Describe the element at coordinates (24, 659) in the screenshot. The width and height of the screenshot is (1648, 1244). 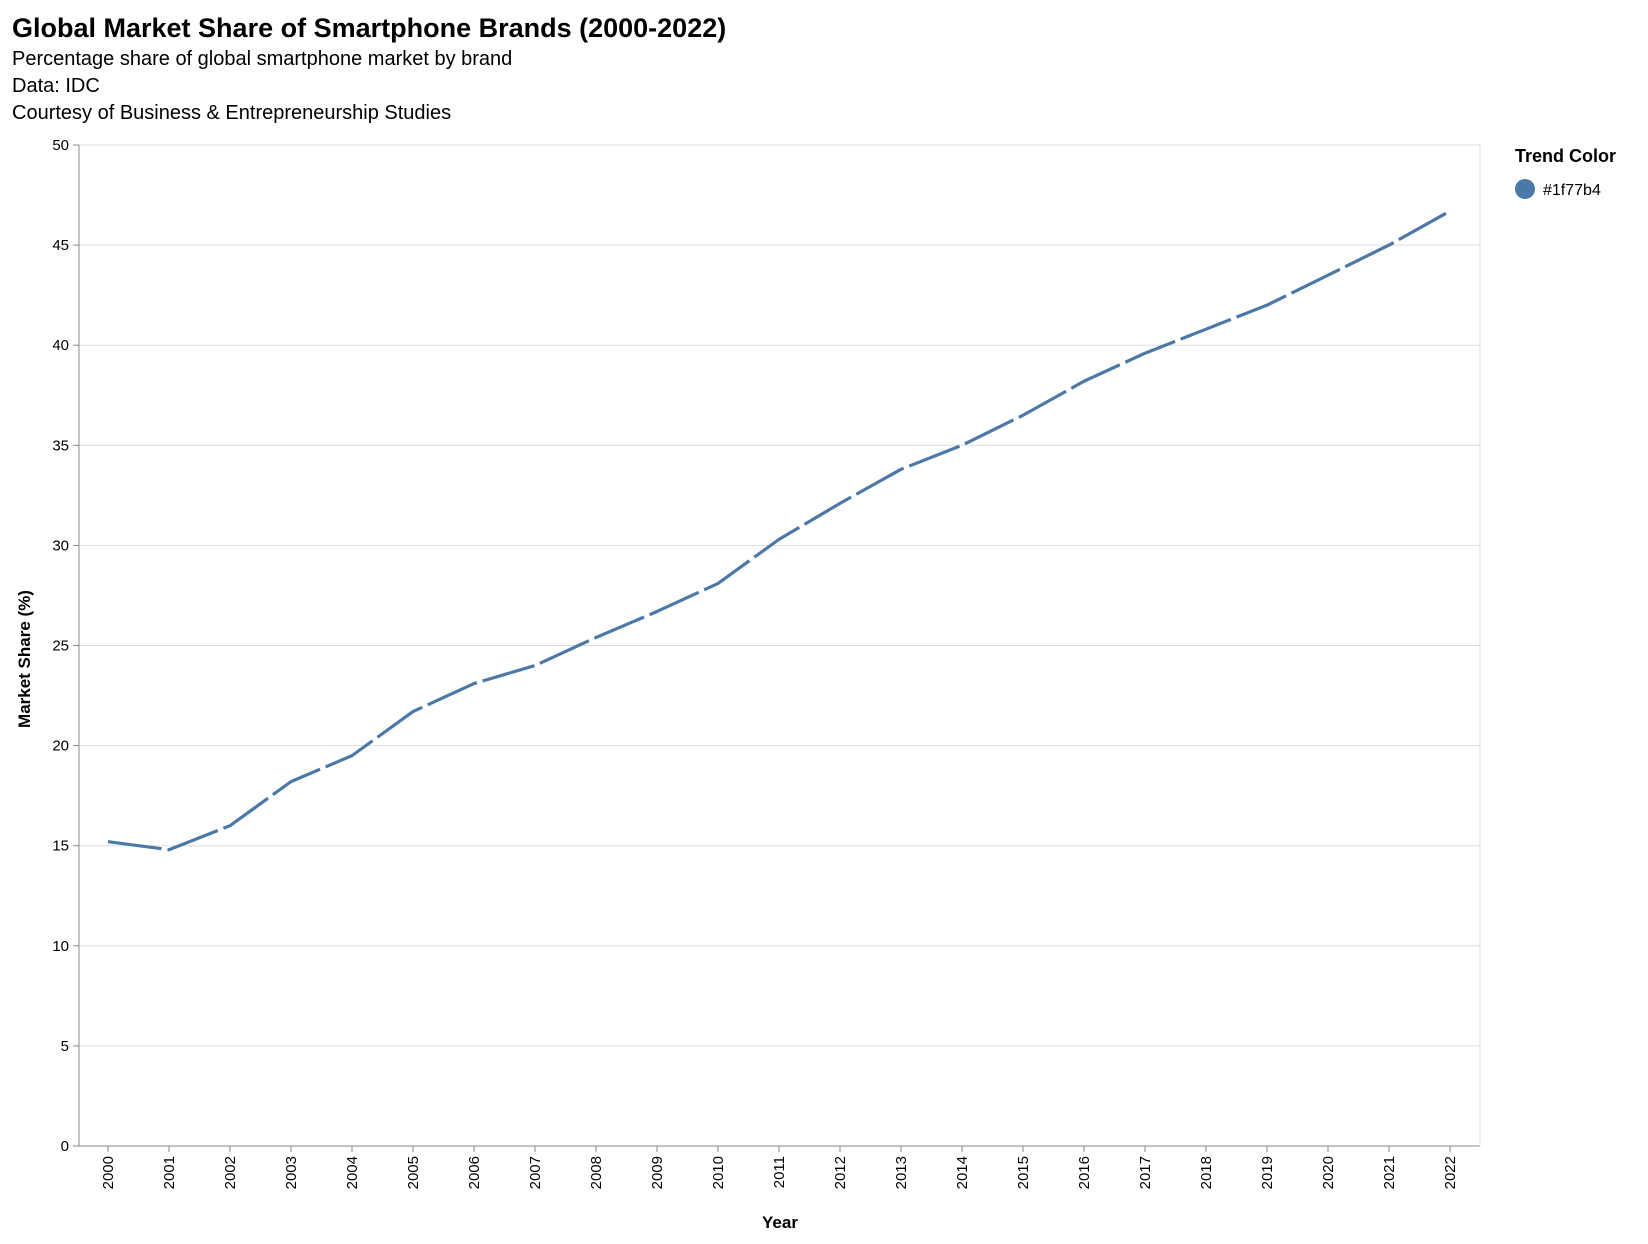
I see `y-axis-title: Market Share (%)` at that location.